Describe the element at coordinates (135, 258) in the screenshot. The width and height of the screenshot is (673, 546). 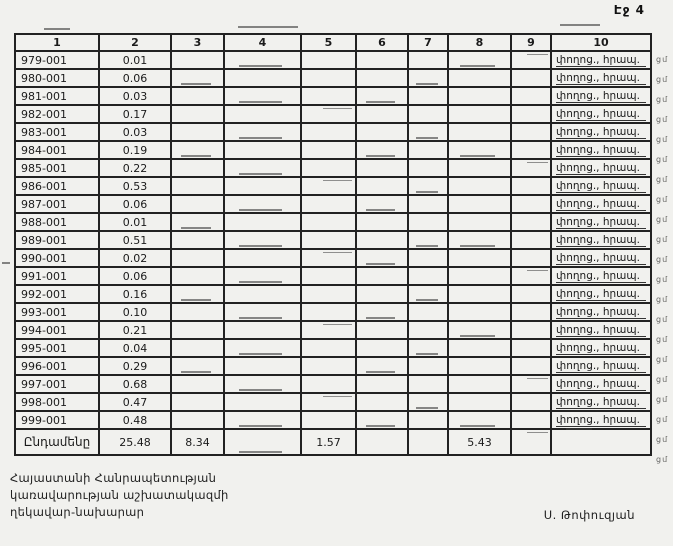
I see `area-value-cell: 0.02` at that location.